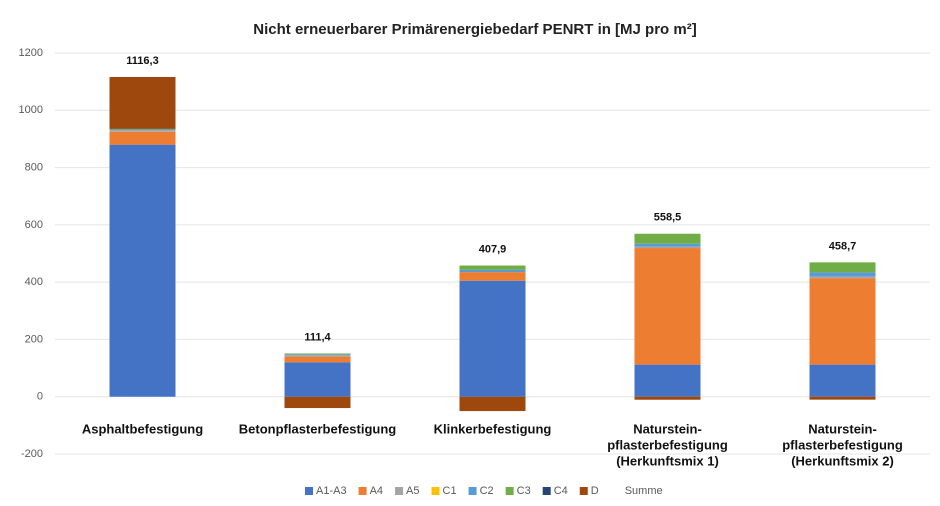  What do you see at coordinates (34, 225) in the screenshot?
I see `y-tick-label: 600` at bounding box center [34, 225].